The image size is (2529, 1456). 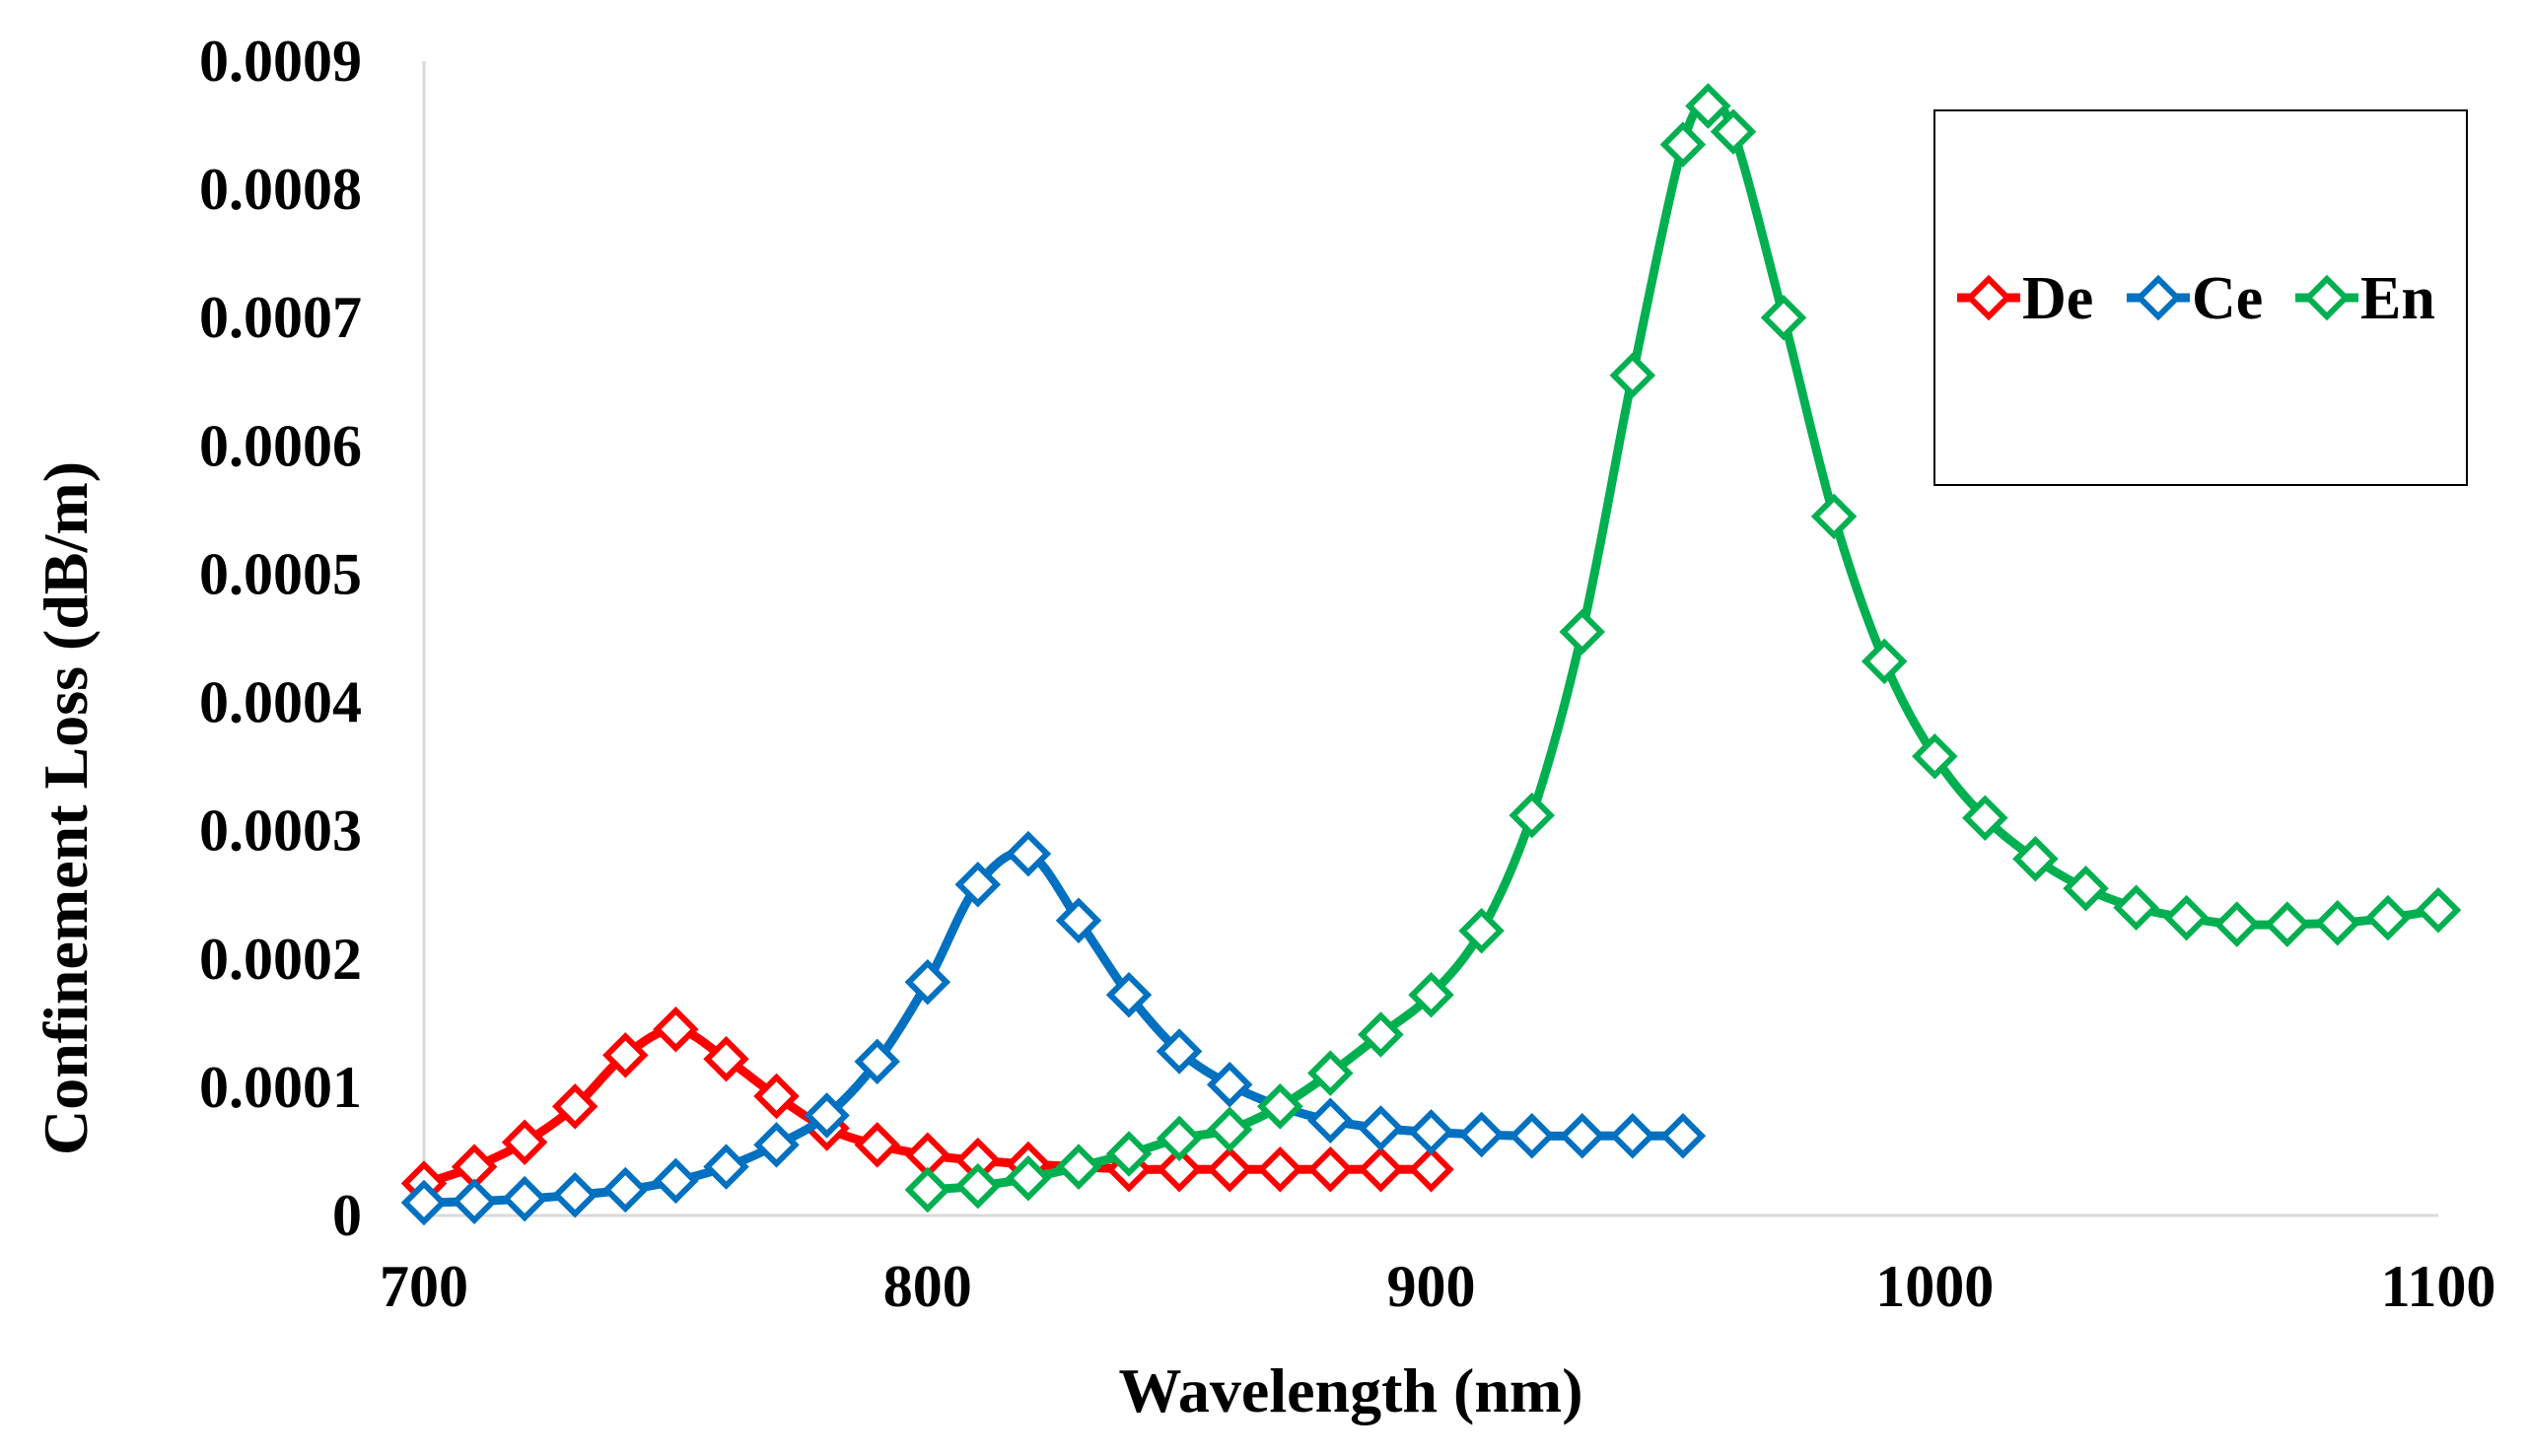 What do you see at coordinates (1053, 1028) in the screenshot?
I see `series-ce` at bounding box center [1053, 1028].